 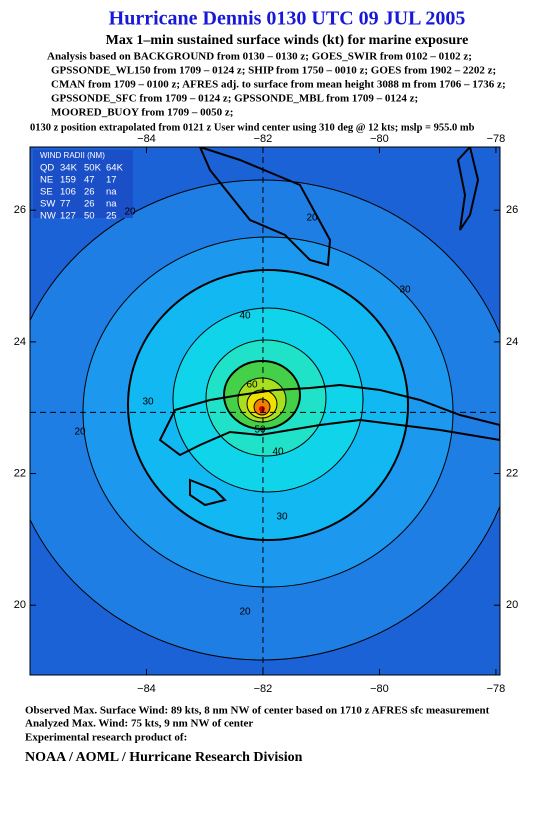 What do you see at coordinates (47, 204) in the screenshot?
I see `table-cell: SW` at bounding box center [47, 204].